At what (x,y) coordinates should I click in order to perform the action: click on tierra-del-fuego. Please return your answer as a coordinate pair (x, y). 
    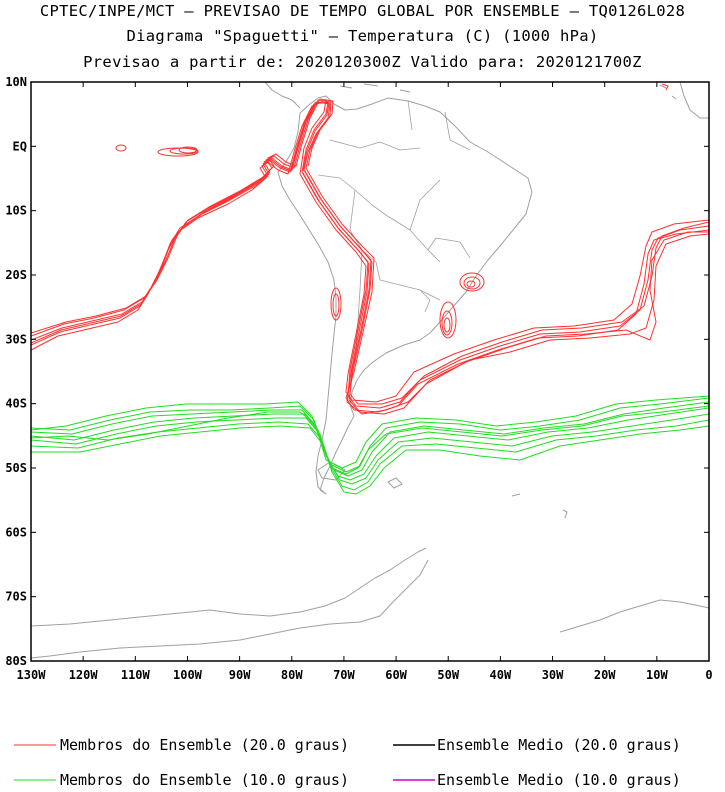
    Looking at the image, I should click on (331, 471).